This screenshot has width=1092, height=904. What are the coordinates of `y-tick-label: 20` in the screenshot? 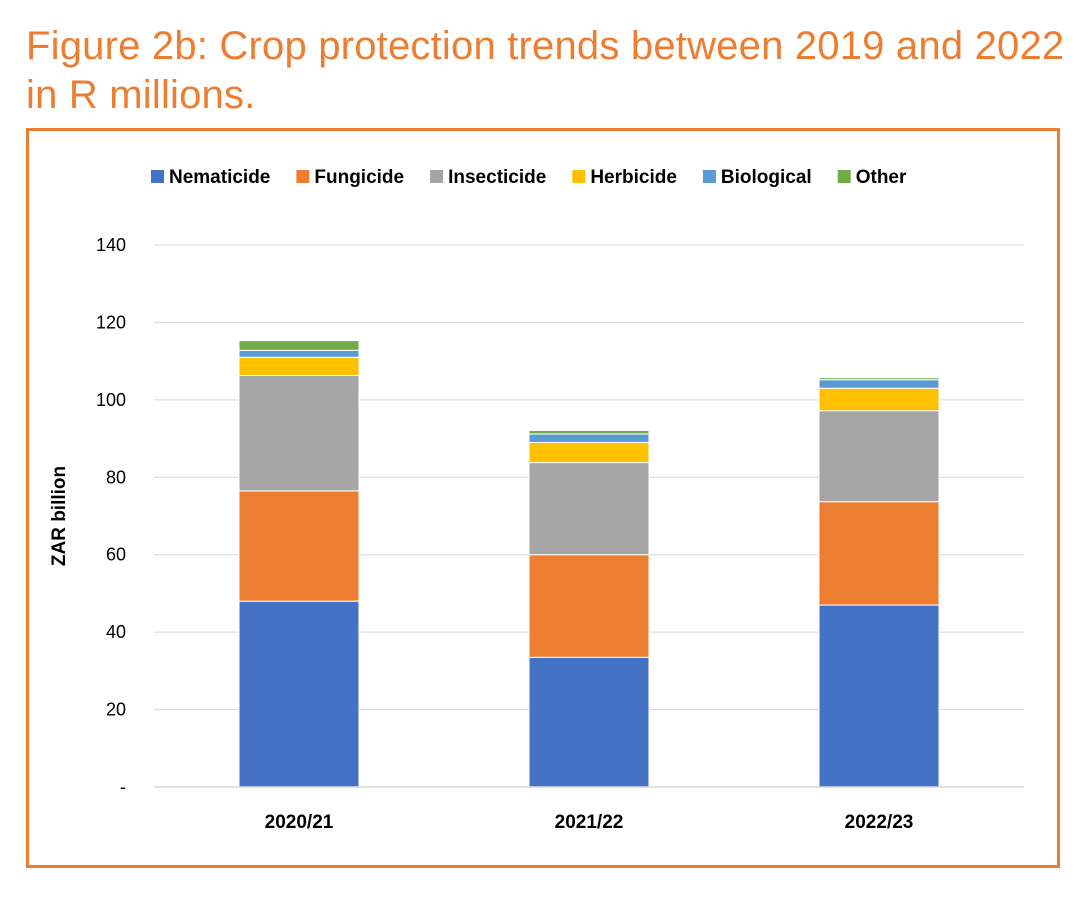 It's located at (116, 710).